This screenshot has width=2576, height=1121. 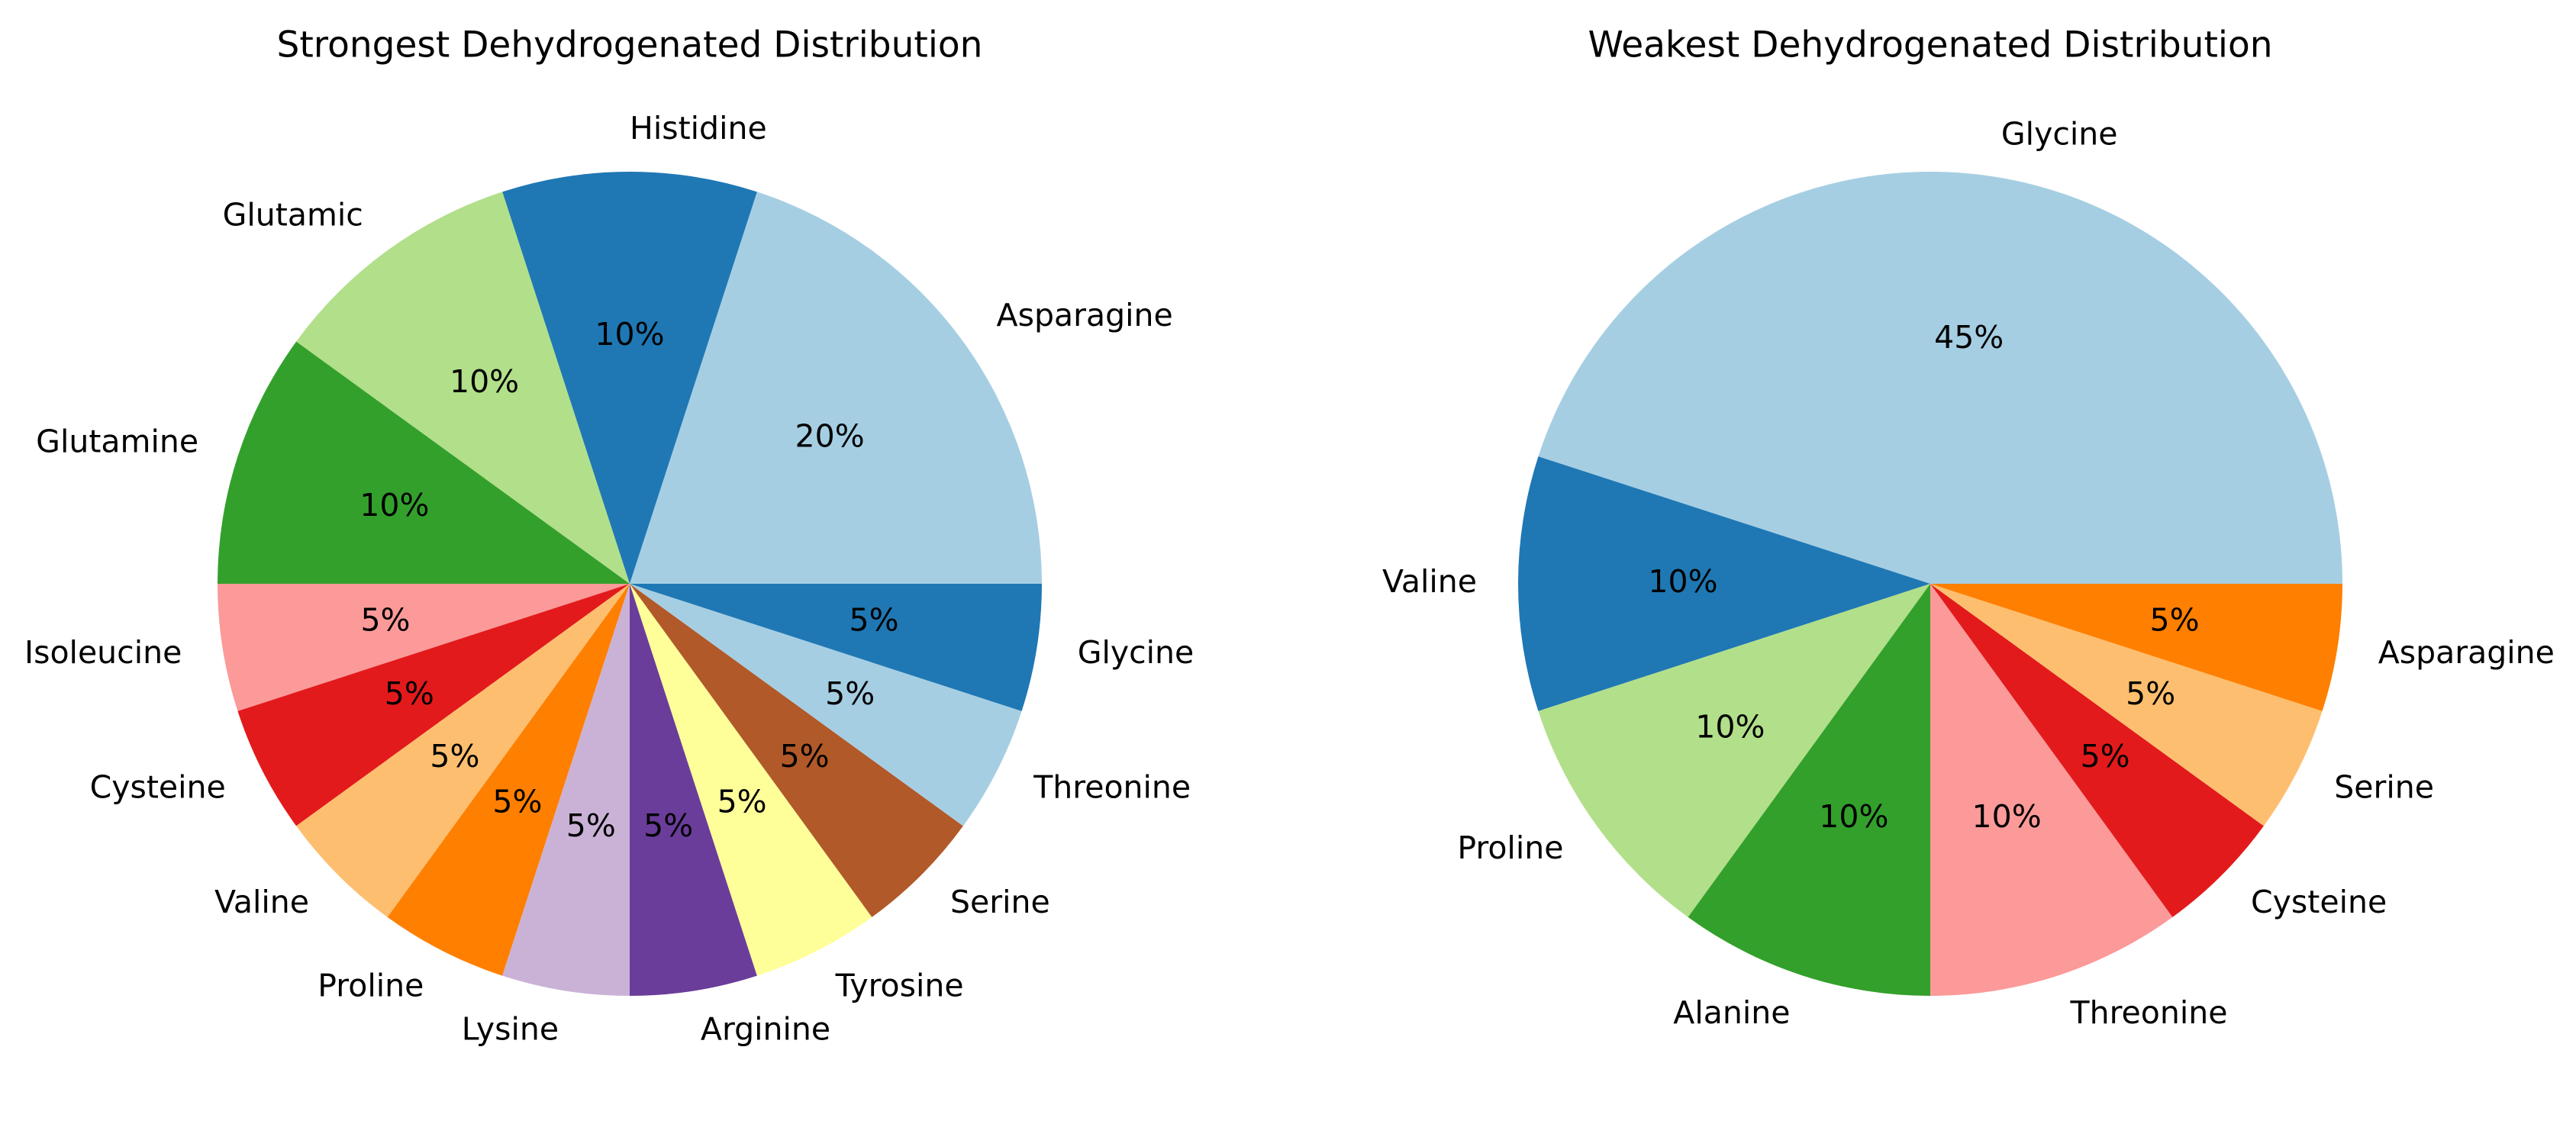 What do you see at coordinates (1732, 1012) in the screenshot?
I see `slice-label: Alanine` at bounding box center [1732, 1012].